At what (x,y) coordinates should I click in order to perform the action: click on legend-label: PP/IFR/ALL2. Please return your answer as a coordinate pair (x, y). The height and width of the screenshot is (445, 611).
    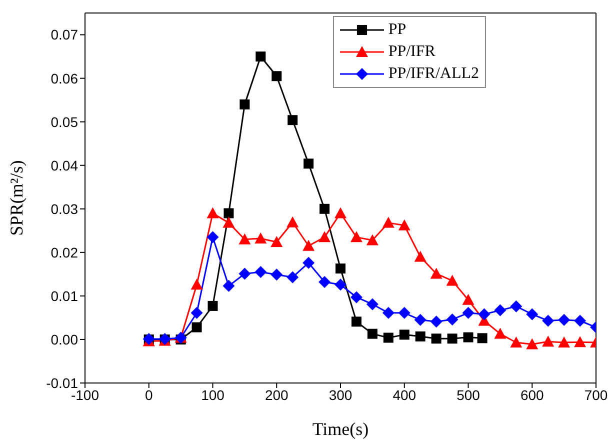
    Looking at the image, I should click on (433, 74).